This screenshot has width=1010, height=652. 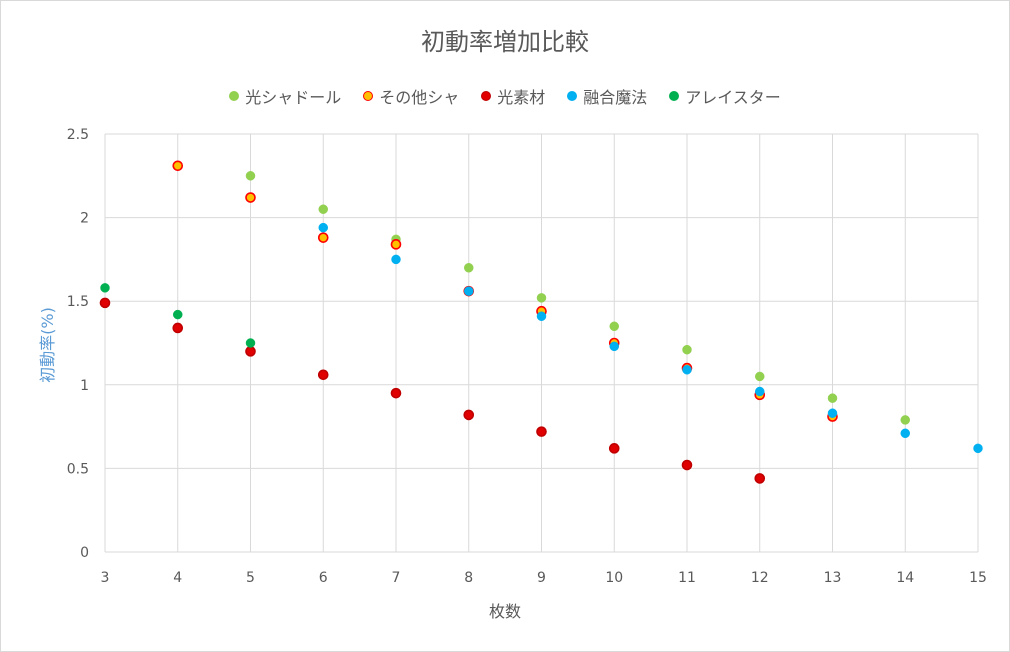 What do you see at coordinates (541, 578) in the screenshot?
I see `x-tick-label: 9` at bounding box center [541, 578].